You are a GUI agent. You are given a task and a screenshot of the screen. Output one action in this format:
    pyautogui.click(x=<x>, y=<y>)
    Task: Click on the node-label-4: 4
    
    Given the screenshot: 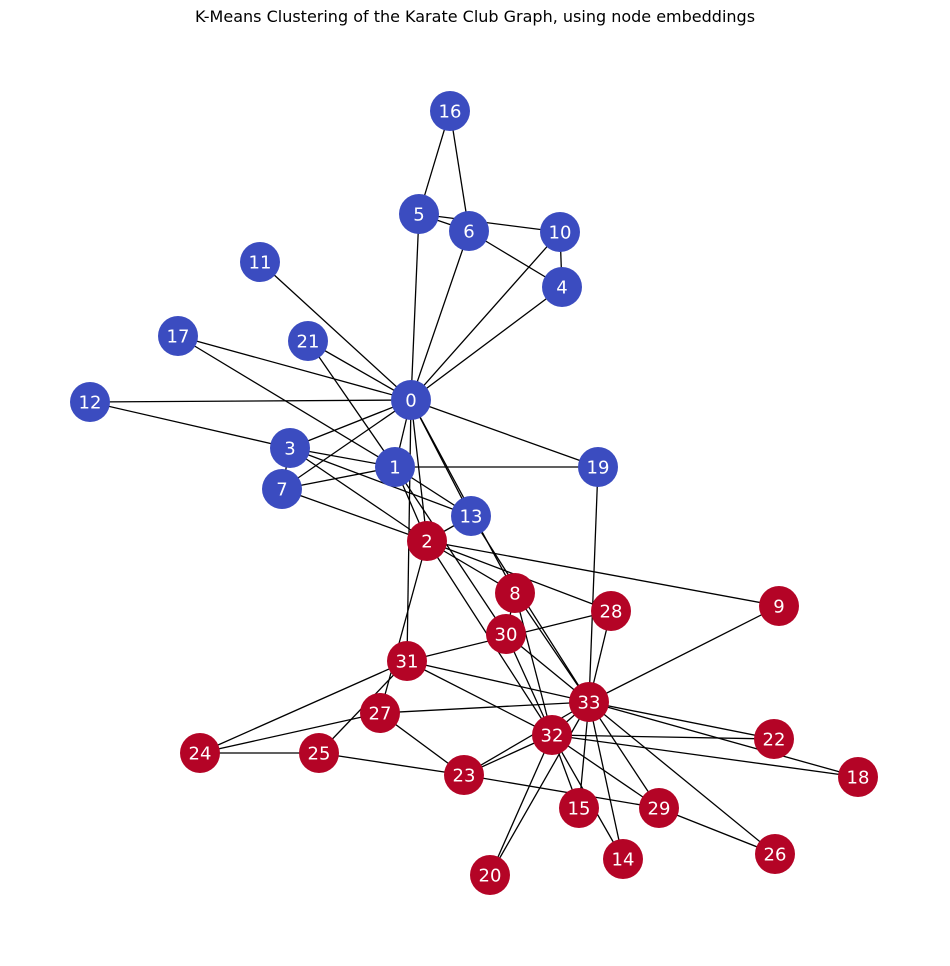 What is the action you would take?
    pyautogui.click(x=561, y=288)
    